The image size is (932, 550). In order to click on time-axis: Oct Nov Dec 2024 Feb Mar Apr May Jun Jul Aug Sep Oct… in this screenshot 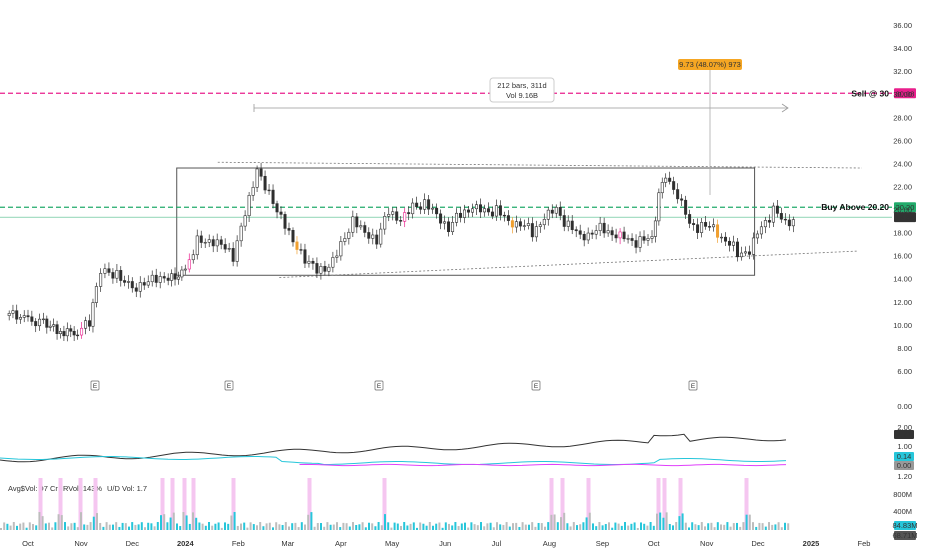, I will do `click(446, 543)`.